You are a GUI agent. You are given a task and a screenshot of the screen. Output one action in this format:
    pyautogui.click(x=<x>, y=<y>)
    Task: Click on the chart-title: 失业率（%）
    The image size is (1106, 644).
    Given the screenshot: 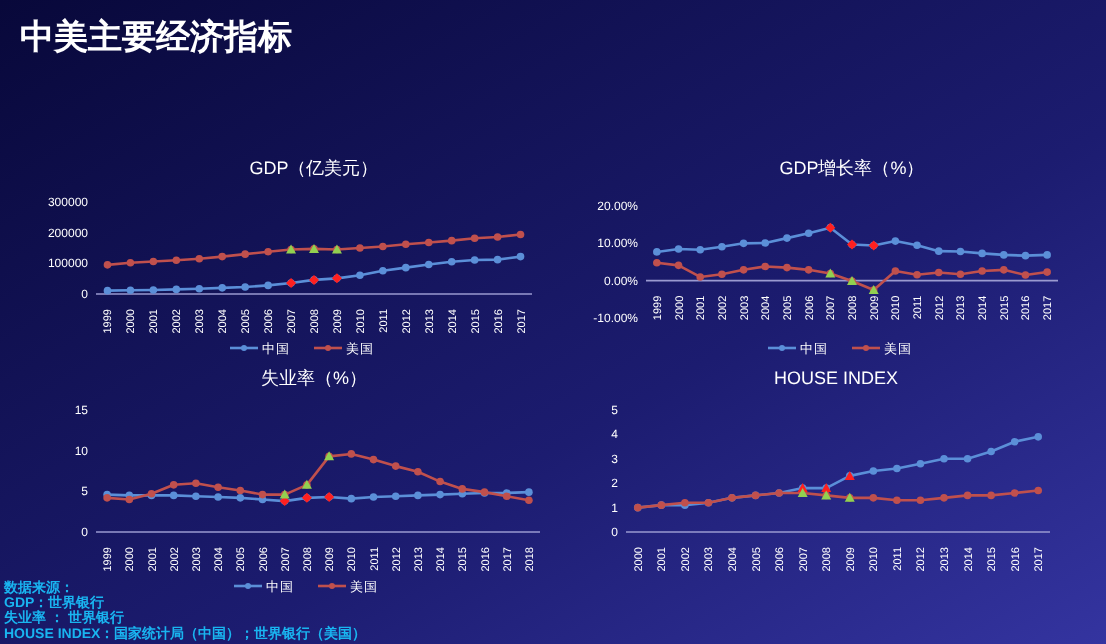 What is the action you would take?
    pyautogui.click(x=314, y=378)
    